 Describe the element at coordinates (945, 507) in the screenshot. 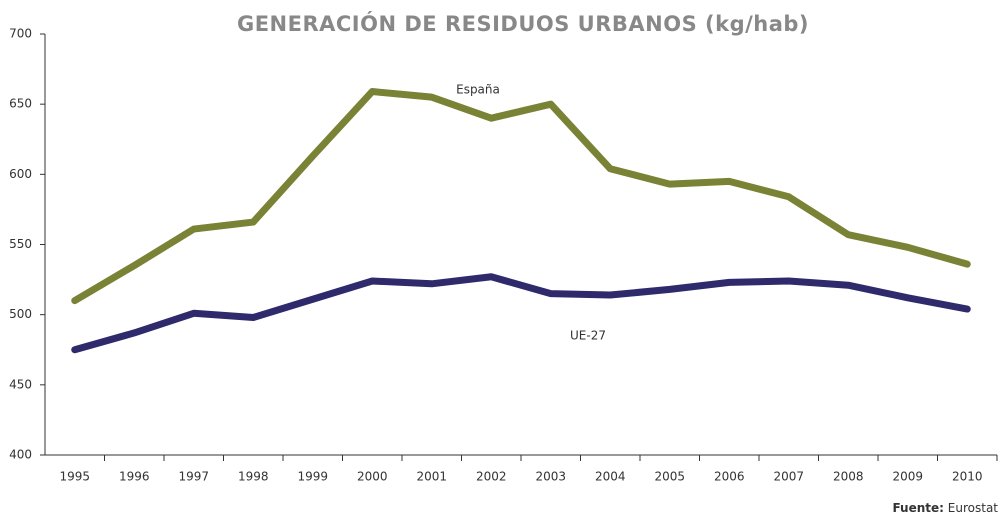

I see `source: Fuente: Eurostat` at that location.